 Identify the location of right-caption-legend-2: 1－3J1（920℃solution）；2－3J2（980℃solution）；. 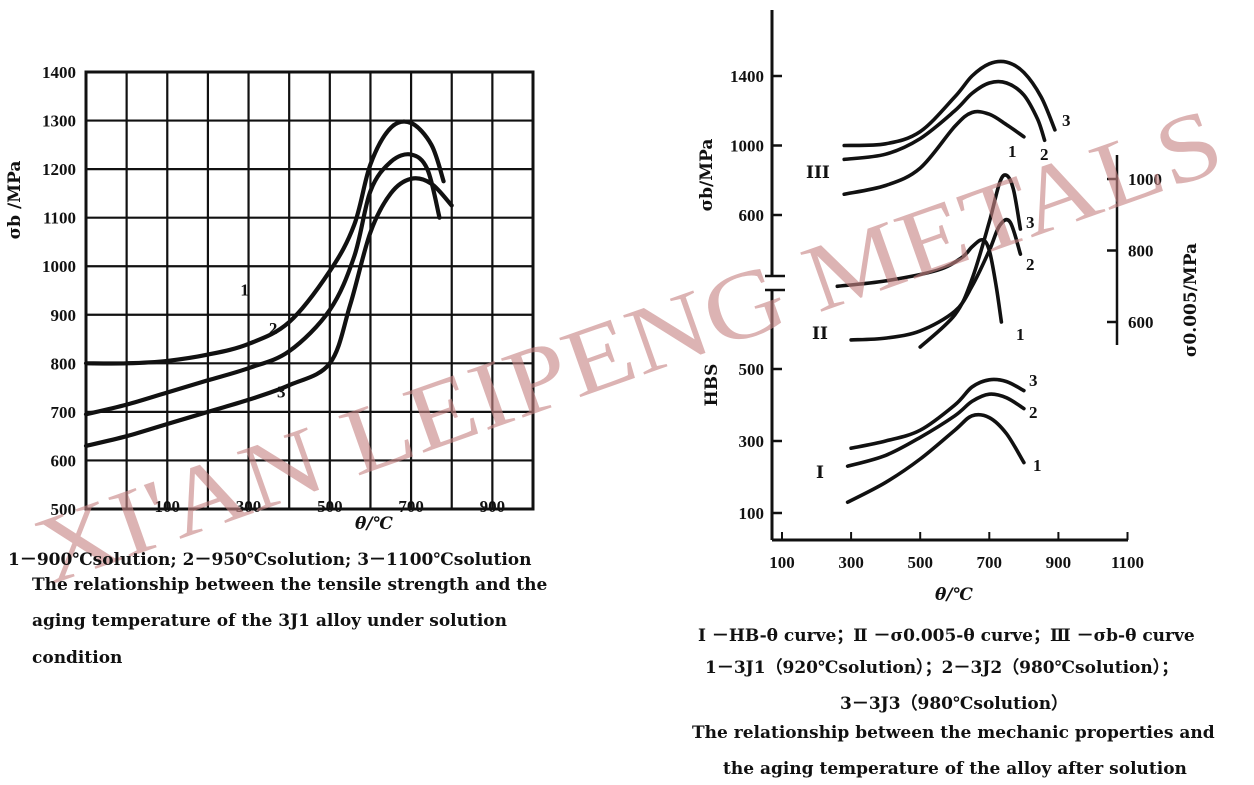
(942, 668).